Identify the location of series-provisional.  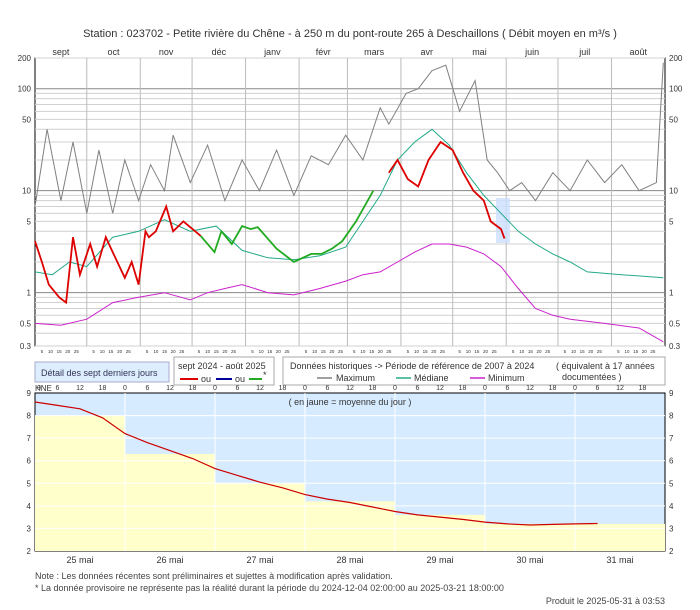
(287, 227).